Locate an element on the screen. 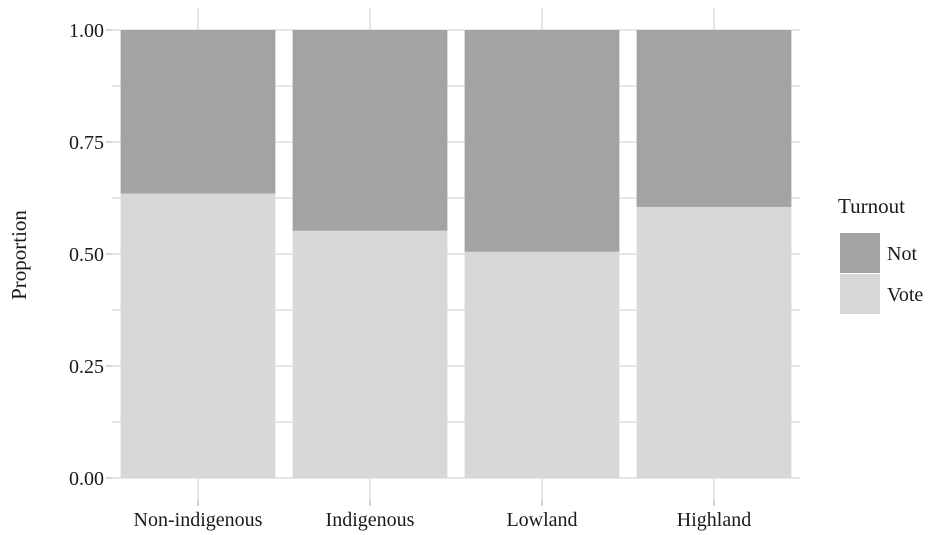 The height and width of the screenshot is (535, 941). y-tick-label: 0.00 is located at coordinates (86, 479).